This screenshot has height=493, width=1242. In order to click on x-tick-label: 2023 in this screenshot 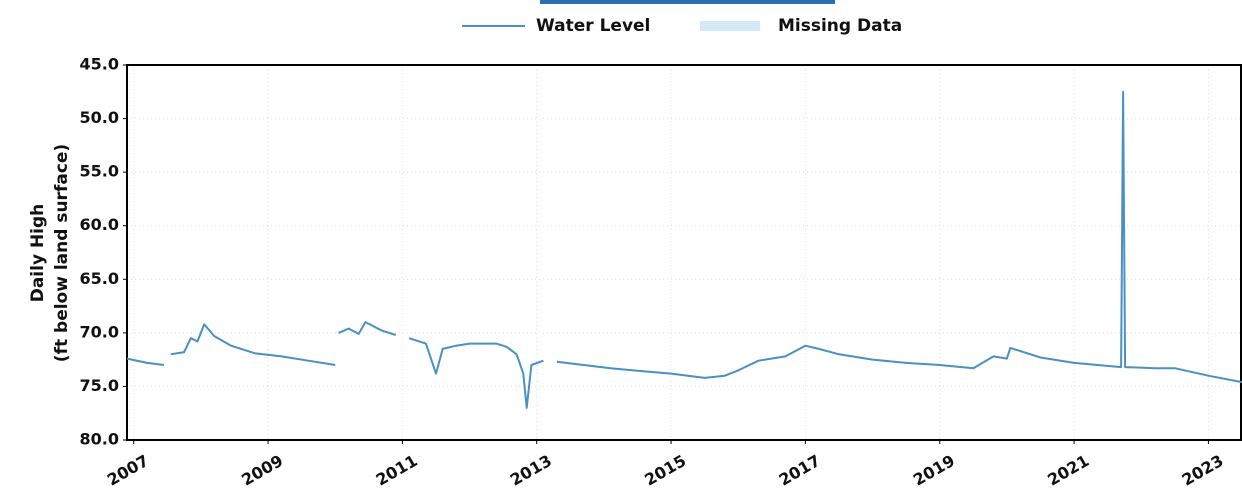, I will do `click(1203, 470)`.